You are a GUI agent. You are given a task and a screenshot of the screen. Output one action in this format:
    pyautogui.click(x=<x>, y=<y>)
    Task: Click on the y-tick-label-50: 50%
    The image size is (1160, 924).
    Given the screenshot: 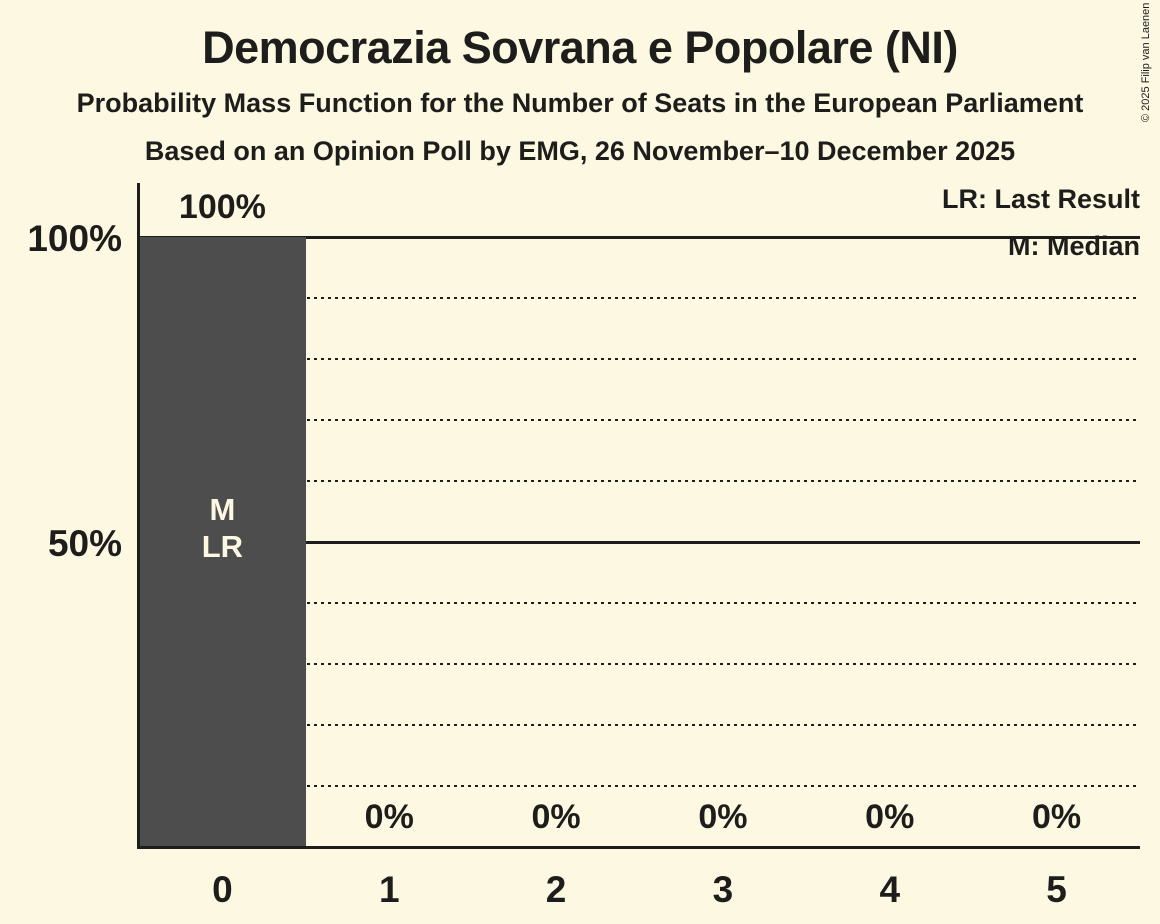 What is the action you would take?
    pyautogui.click(x=84, y=543)
    